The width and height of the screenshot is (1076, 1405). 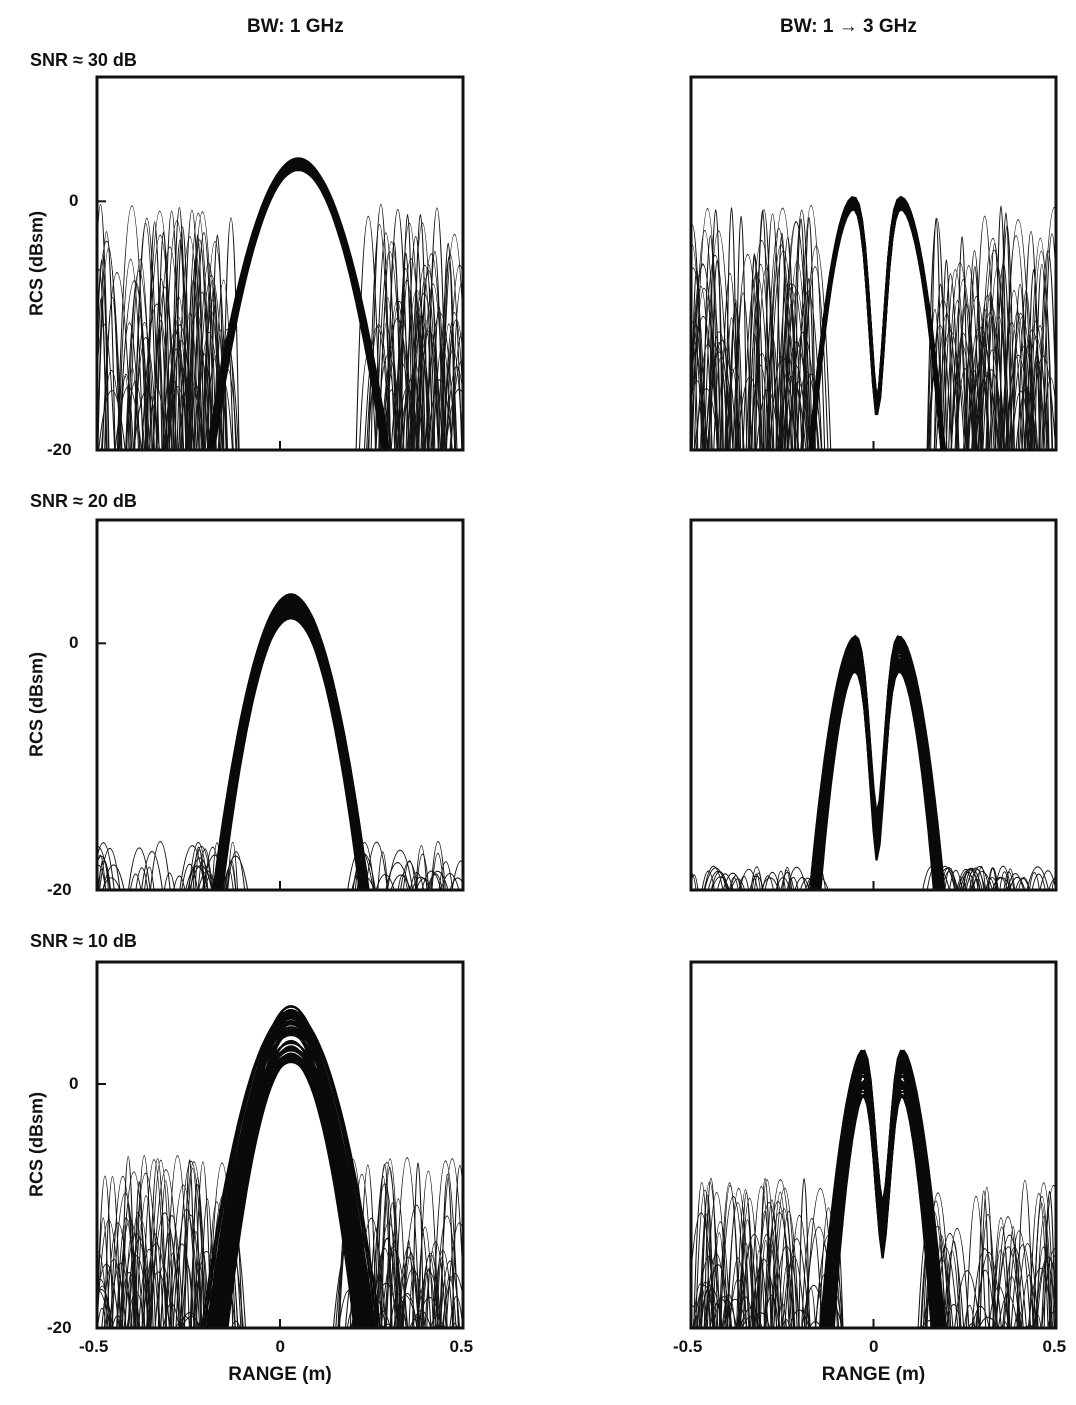 What do you see at coordinates (280, 1346) in the screenshot?
I see `x-tick-label: 0` at bounding box center [280, 1346].